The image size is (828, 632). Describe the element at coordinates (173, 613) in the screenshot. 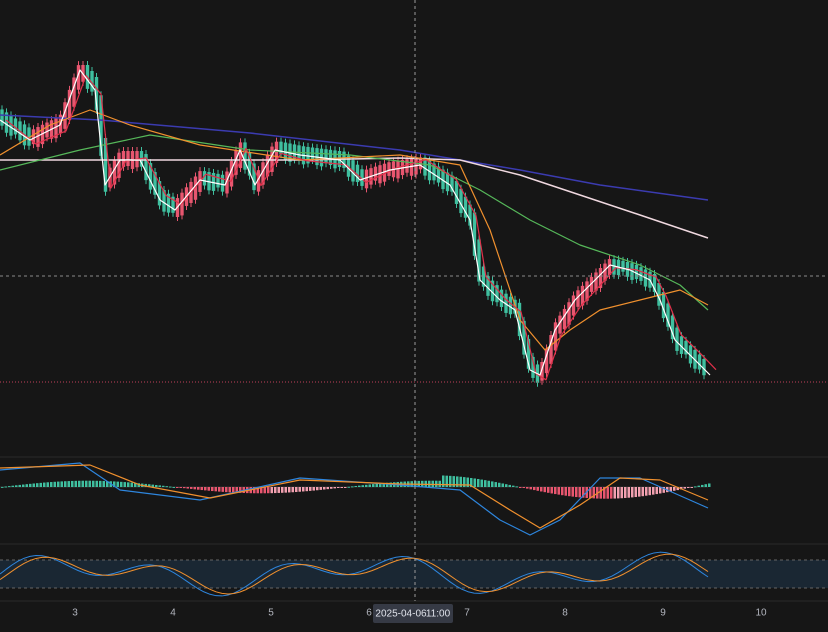

I see `x-tick-label: 4` at that location.